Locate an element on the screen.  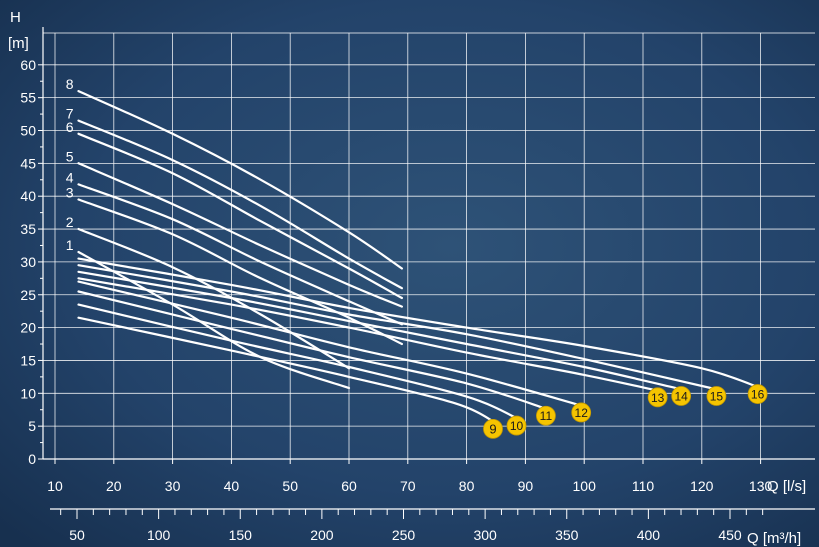
x2-tick-label: 100 is located at coordinates (159, 535).